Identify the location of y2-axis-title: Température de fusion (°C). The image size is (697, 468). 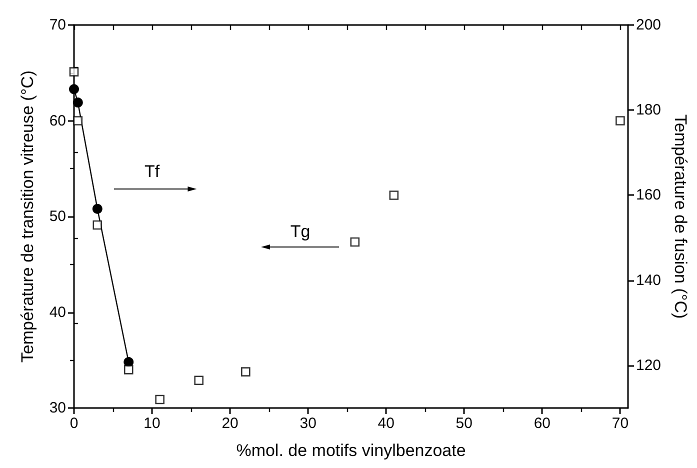
(680, 216).